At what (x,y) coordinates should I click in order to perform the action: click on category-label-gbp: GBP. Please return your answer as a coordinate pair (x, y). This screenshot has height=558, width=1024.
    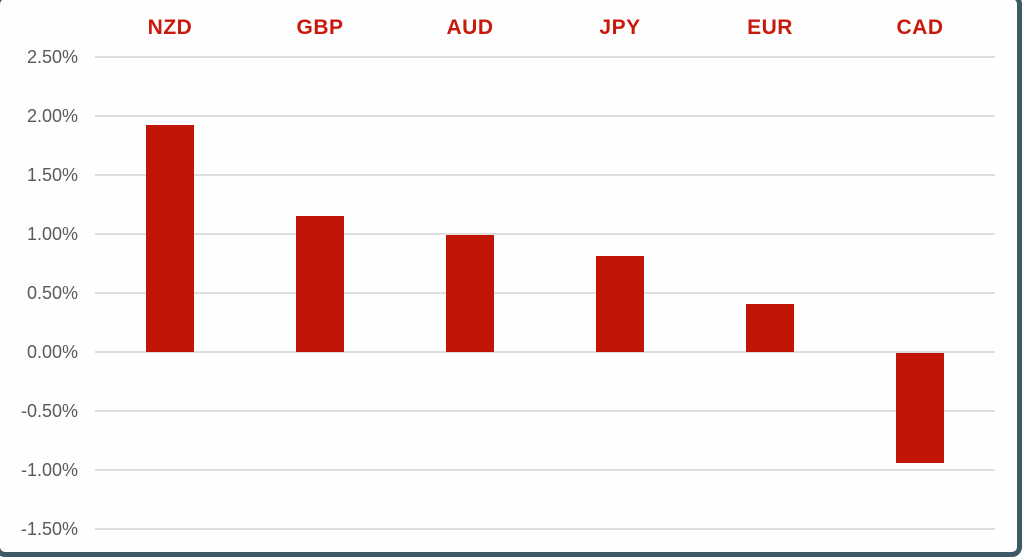
    Looking at the image, I should click on (320, 27).